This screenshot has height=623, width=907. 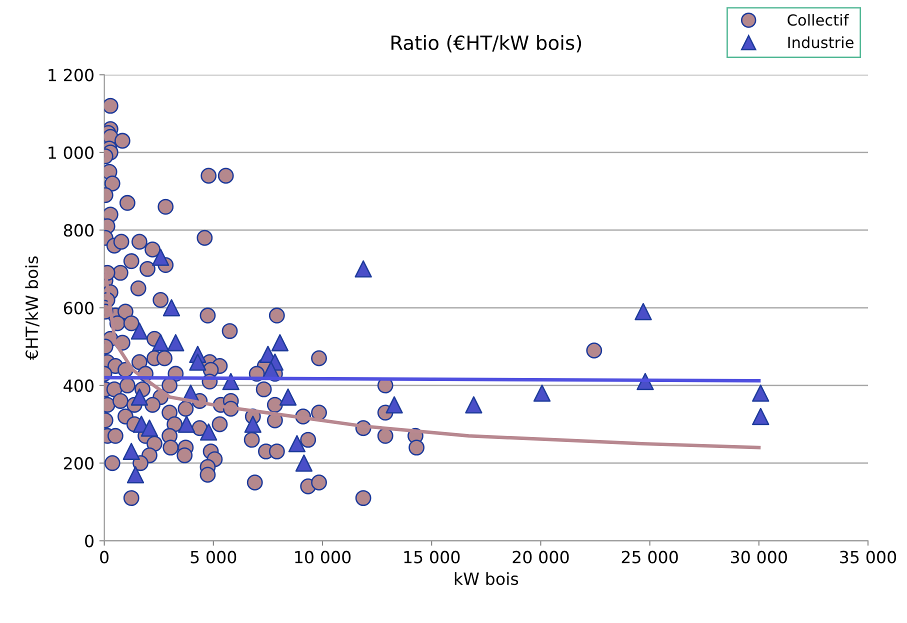 What do you see at coordinates (79, 308) in the screenshot?
I see `y-tick-label: 600` at bounding box center [79, 308].